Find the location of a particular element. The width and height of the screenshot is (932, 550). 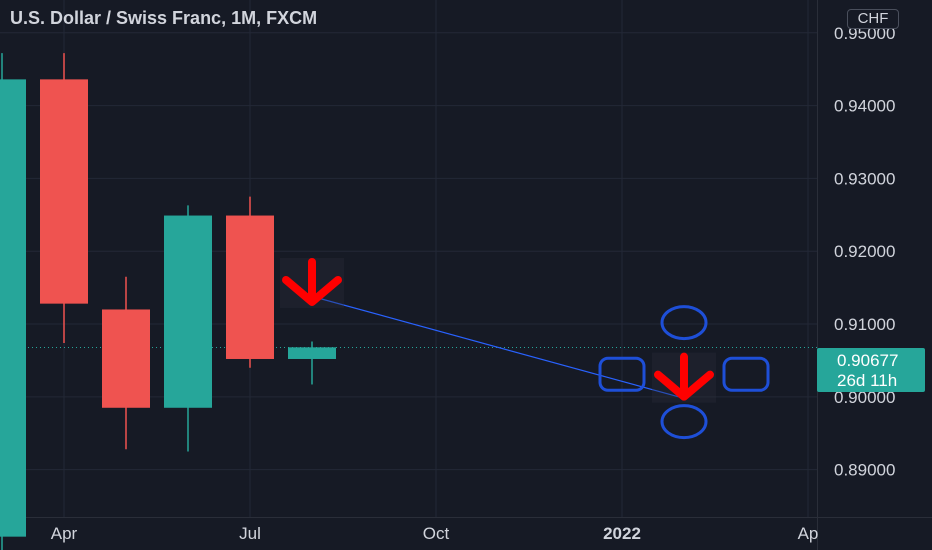

time-tick-label: Oct is located at coordinates (436, 533).